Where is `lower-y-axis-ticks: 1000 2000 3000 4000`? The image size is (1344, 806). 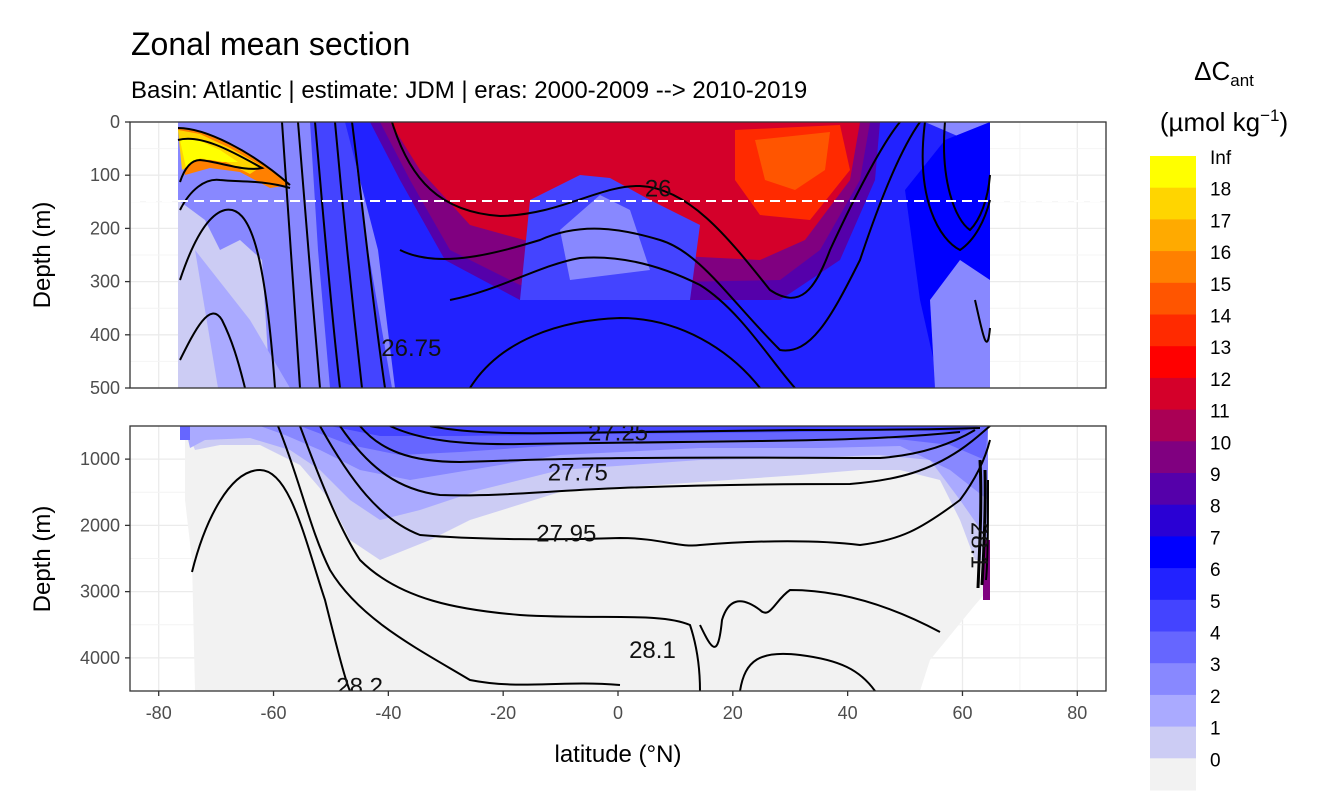
lower-y-axis-ticks: 1000 2000 3000 4000 is located at coordinates (105, 558).